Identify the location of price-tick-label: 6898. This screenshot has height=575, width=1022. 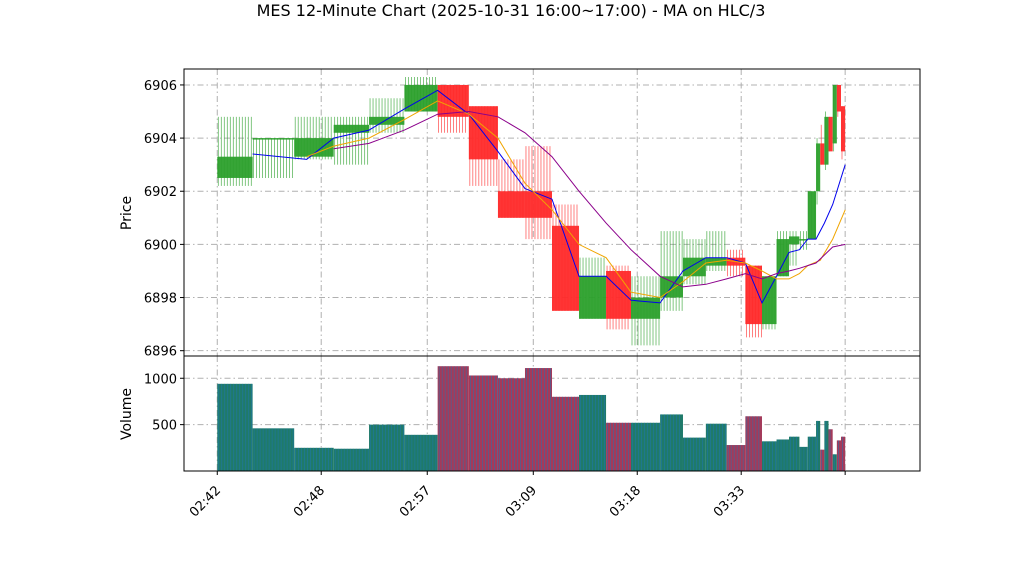
(160, 299).